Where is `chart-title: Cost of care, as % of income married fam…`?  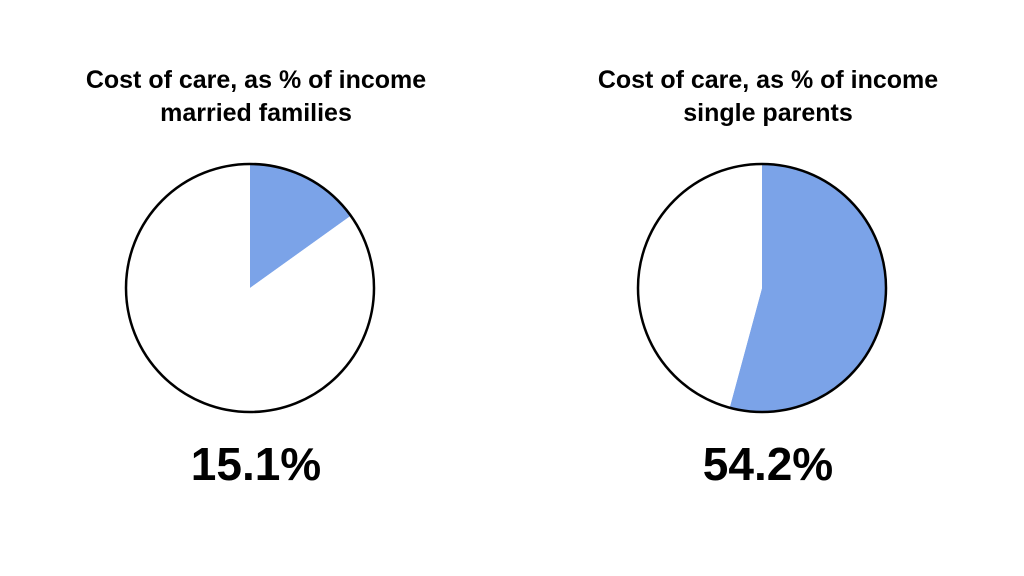
chart-title: Cost of care, as % of income married fam… is located at coordinates (256, 97).